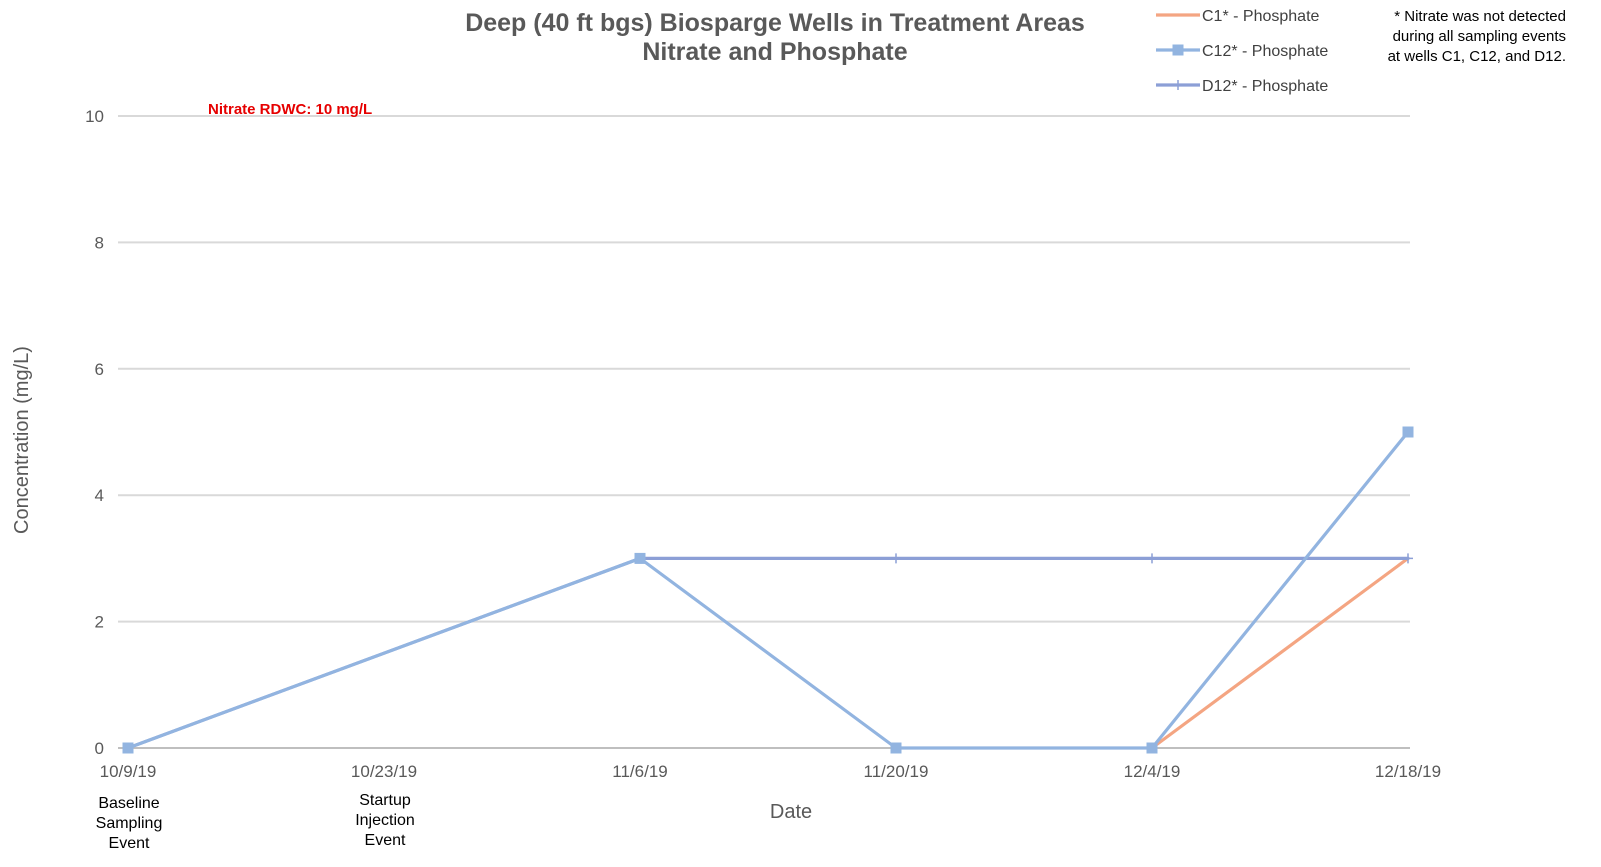 The image size is (1601, 867). Describe the element at coordinates (1479, 36) in the screenshot. I see `note-line: during all sampling events` at that location.